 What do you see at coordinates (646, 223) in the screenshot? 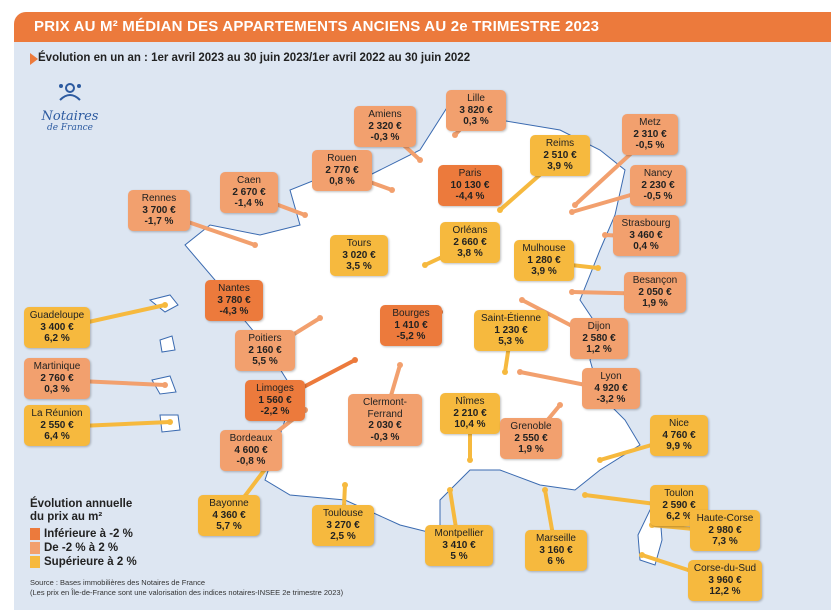
I see `city-name: Strasbourg` at bounding box center [646, 223].